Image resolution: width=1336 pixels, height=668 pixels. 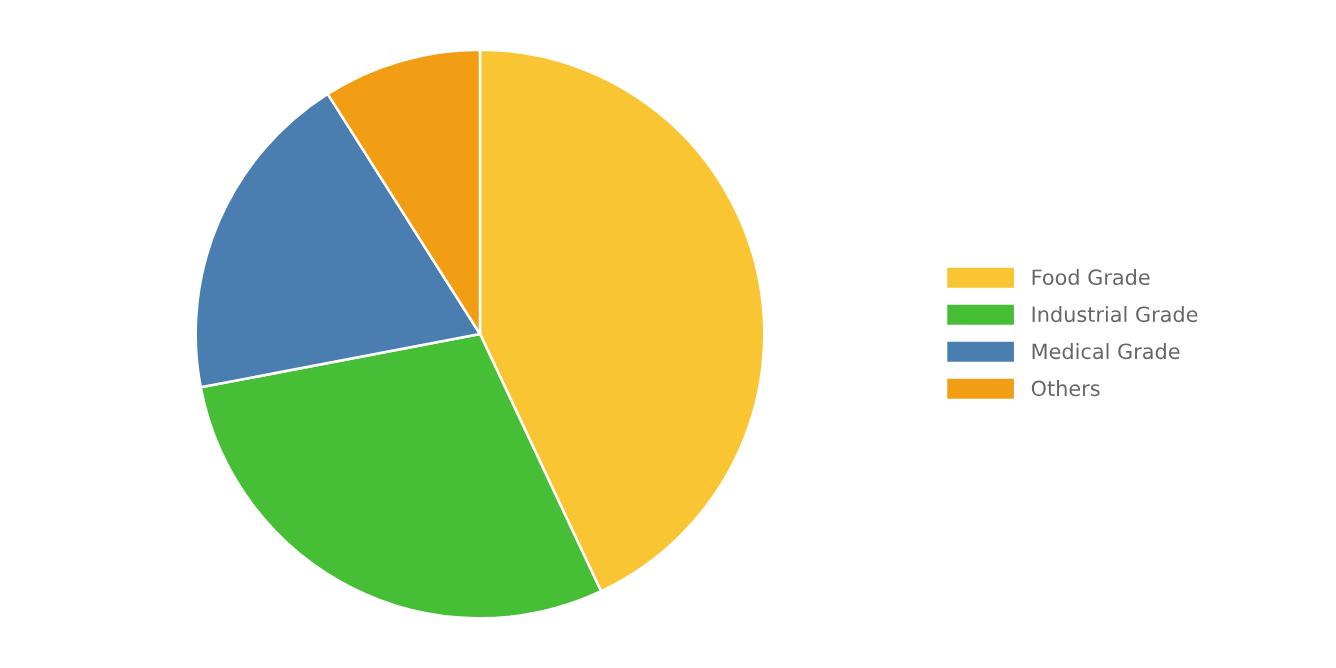 I want to click on legend-label: Industrial Grade, so click(x=1115, y=314).